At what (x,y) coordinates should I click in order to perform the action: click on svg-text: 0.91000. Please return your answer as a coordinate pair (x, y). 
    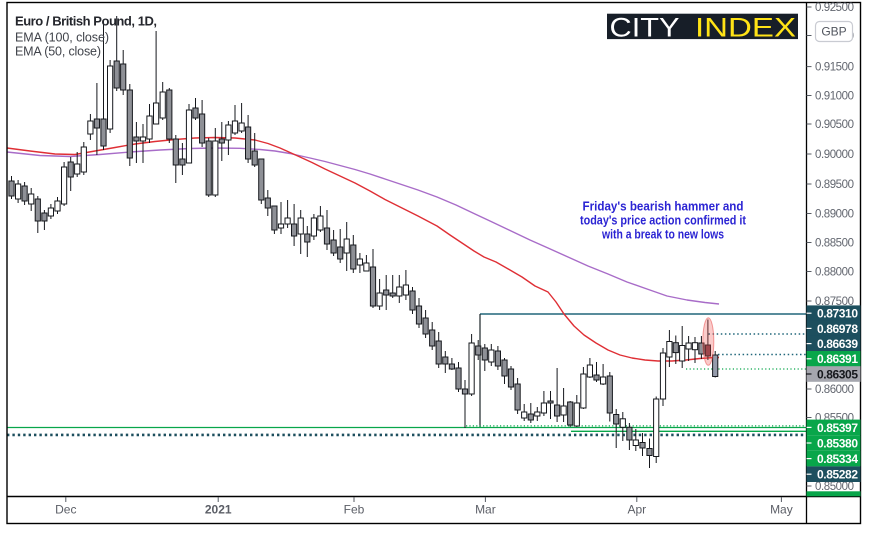
    Looking at the image, I should click on (834, 97).